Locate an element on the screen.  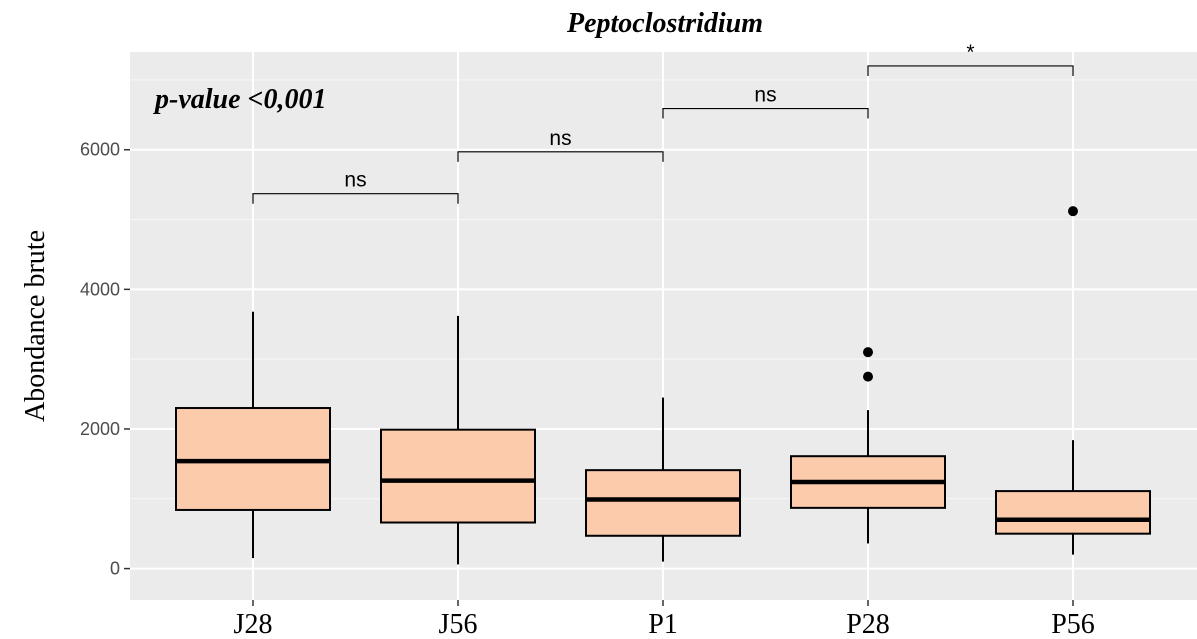
bracket-j28-j56: ns is located at coordinates (355, 186).